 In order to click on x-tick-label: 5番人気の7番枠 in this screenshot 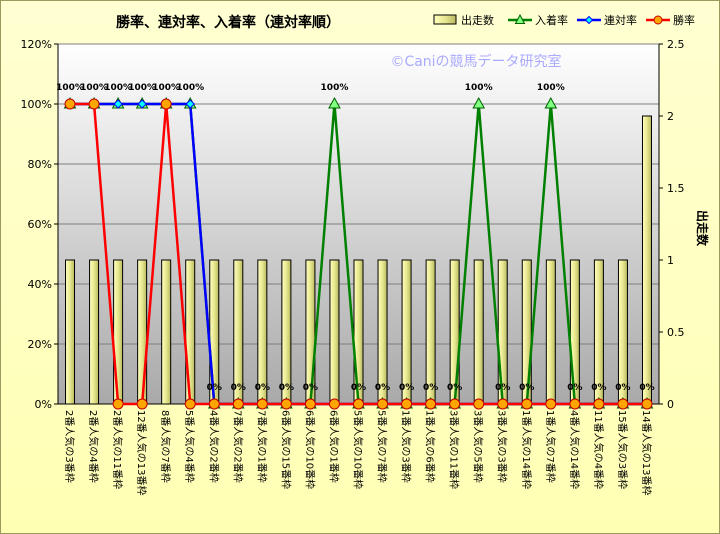, I will do `click(382, 446)`.